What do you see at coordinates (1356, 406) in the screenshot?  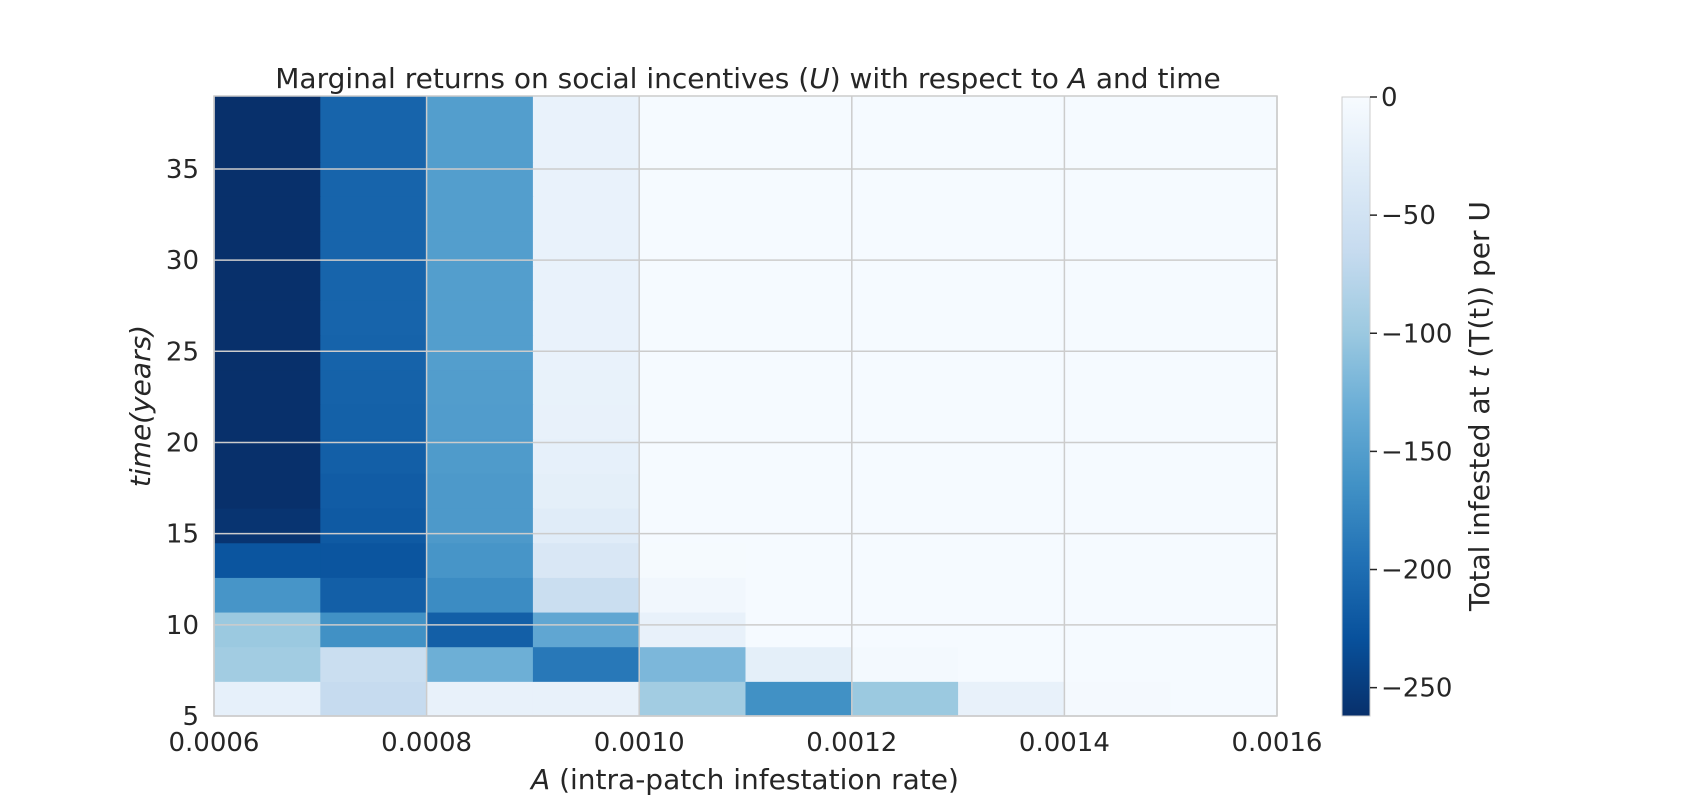 I see `colorbar` at bounding box center [1356, 406].